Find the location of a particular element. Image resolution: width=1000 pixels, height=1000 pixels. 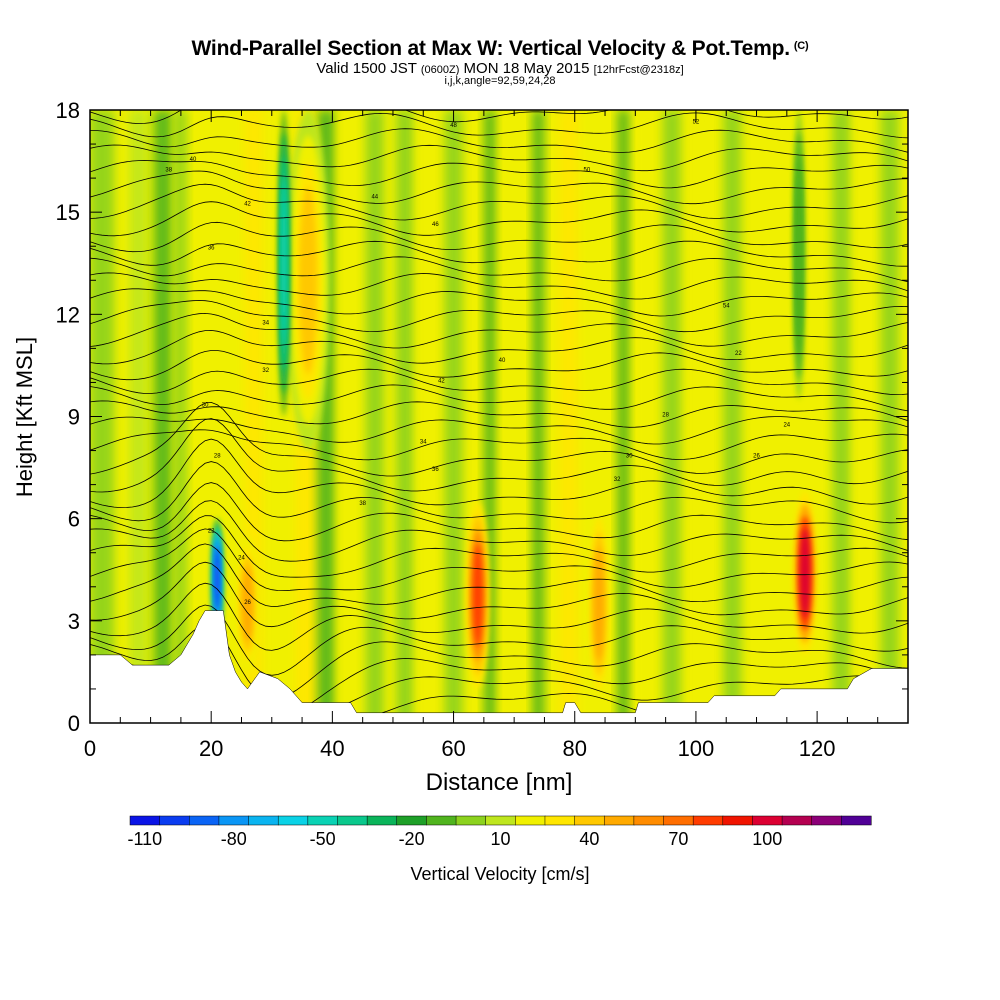

x-tick-label: 80 is located at coordinates (574, 748).